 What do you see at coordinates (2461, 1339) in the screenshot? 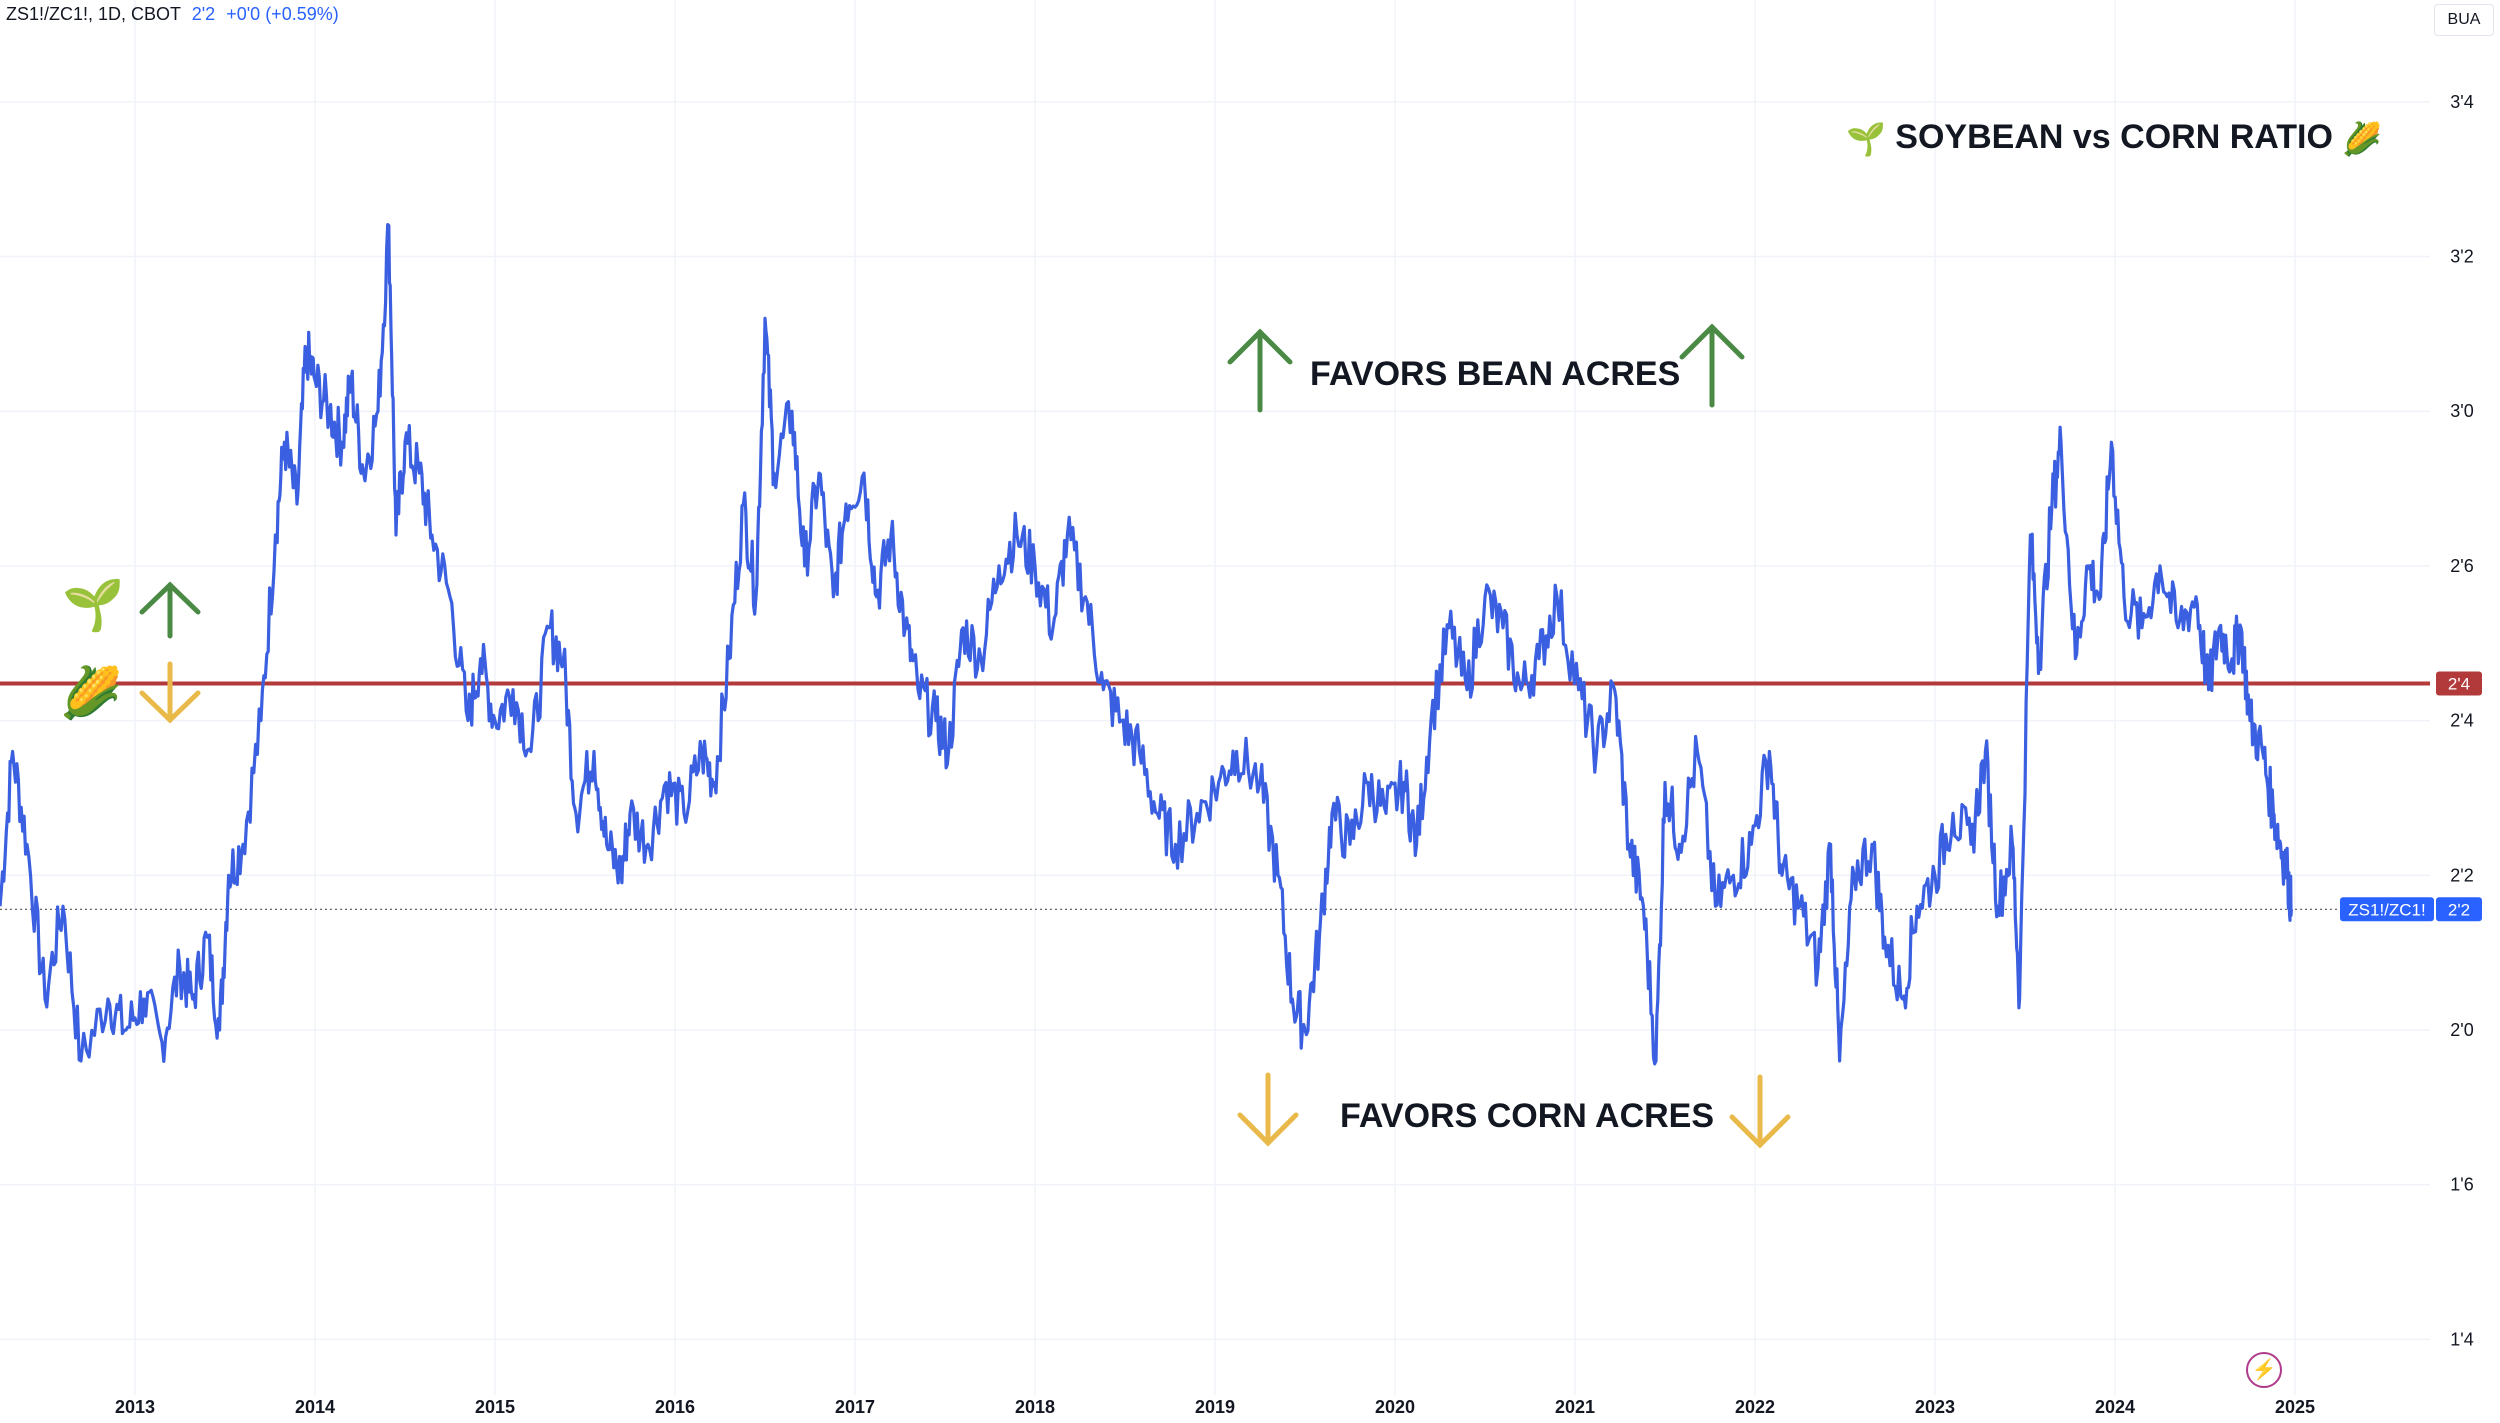
I see `y-tick-label: 1ʹ4` at bounding box center [2461, 1339].